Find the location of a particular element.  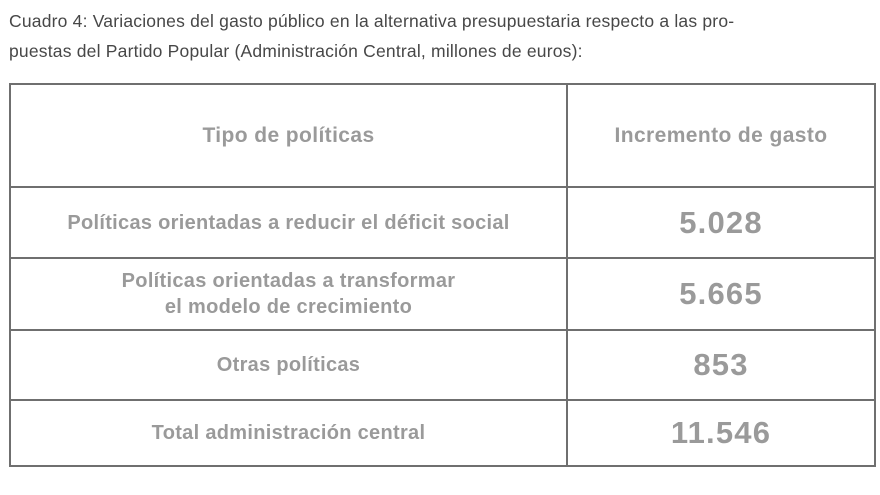

column-header-incremento-de-gasto: Incremento de gasto is located at coordinates (721, 135).